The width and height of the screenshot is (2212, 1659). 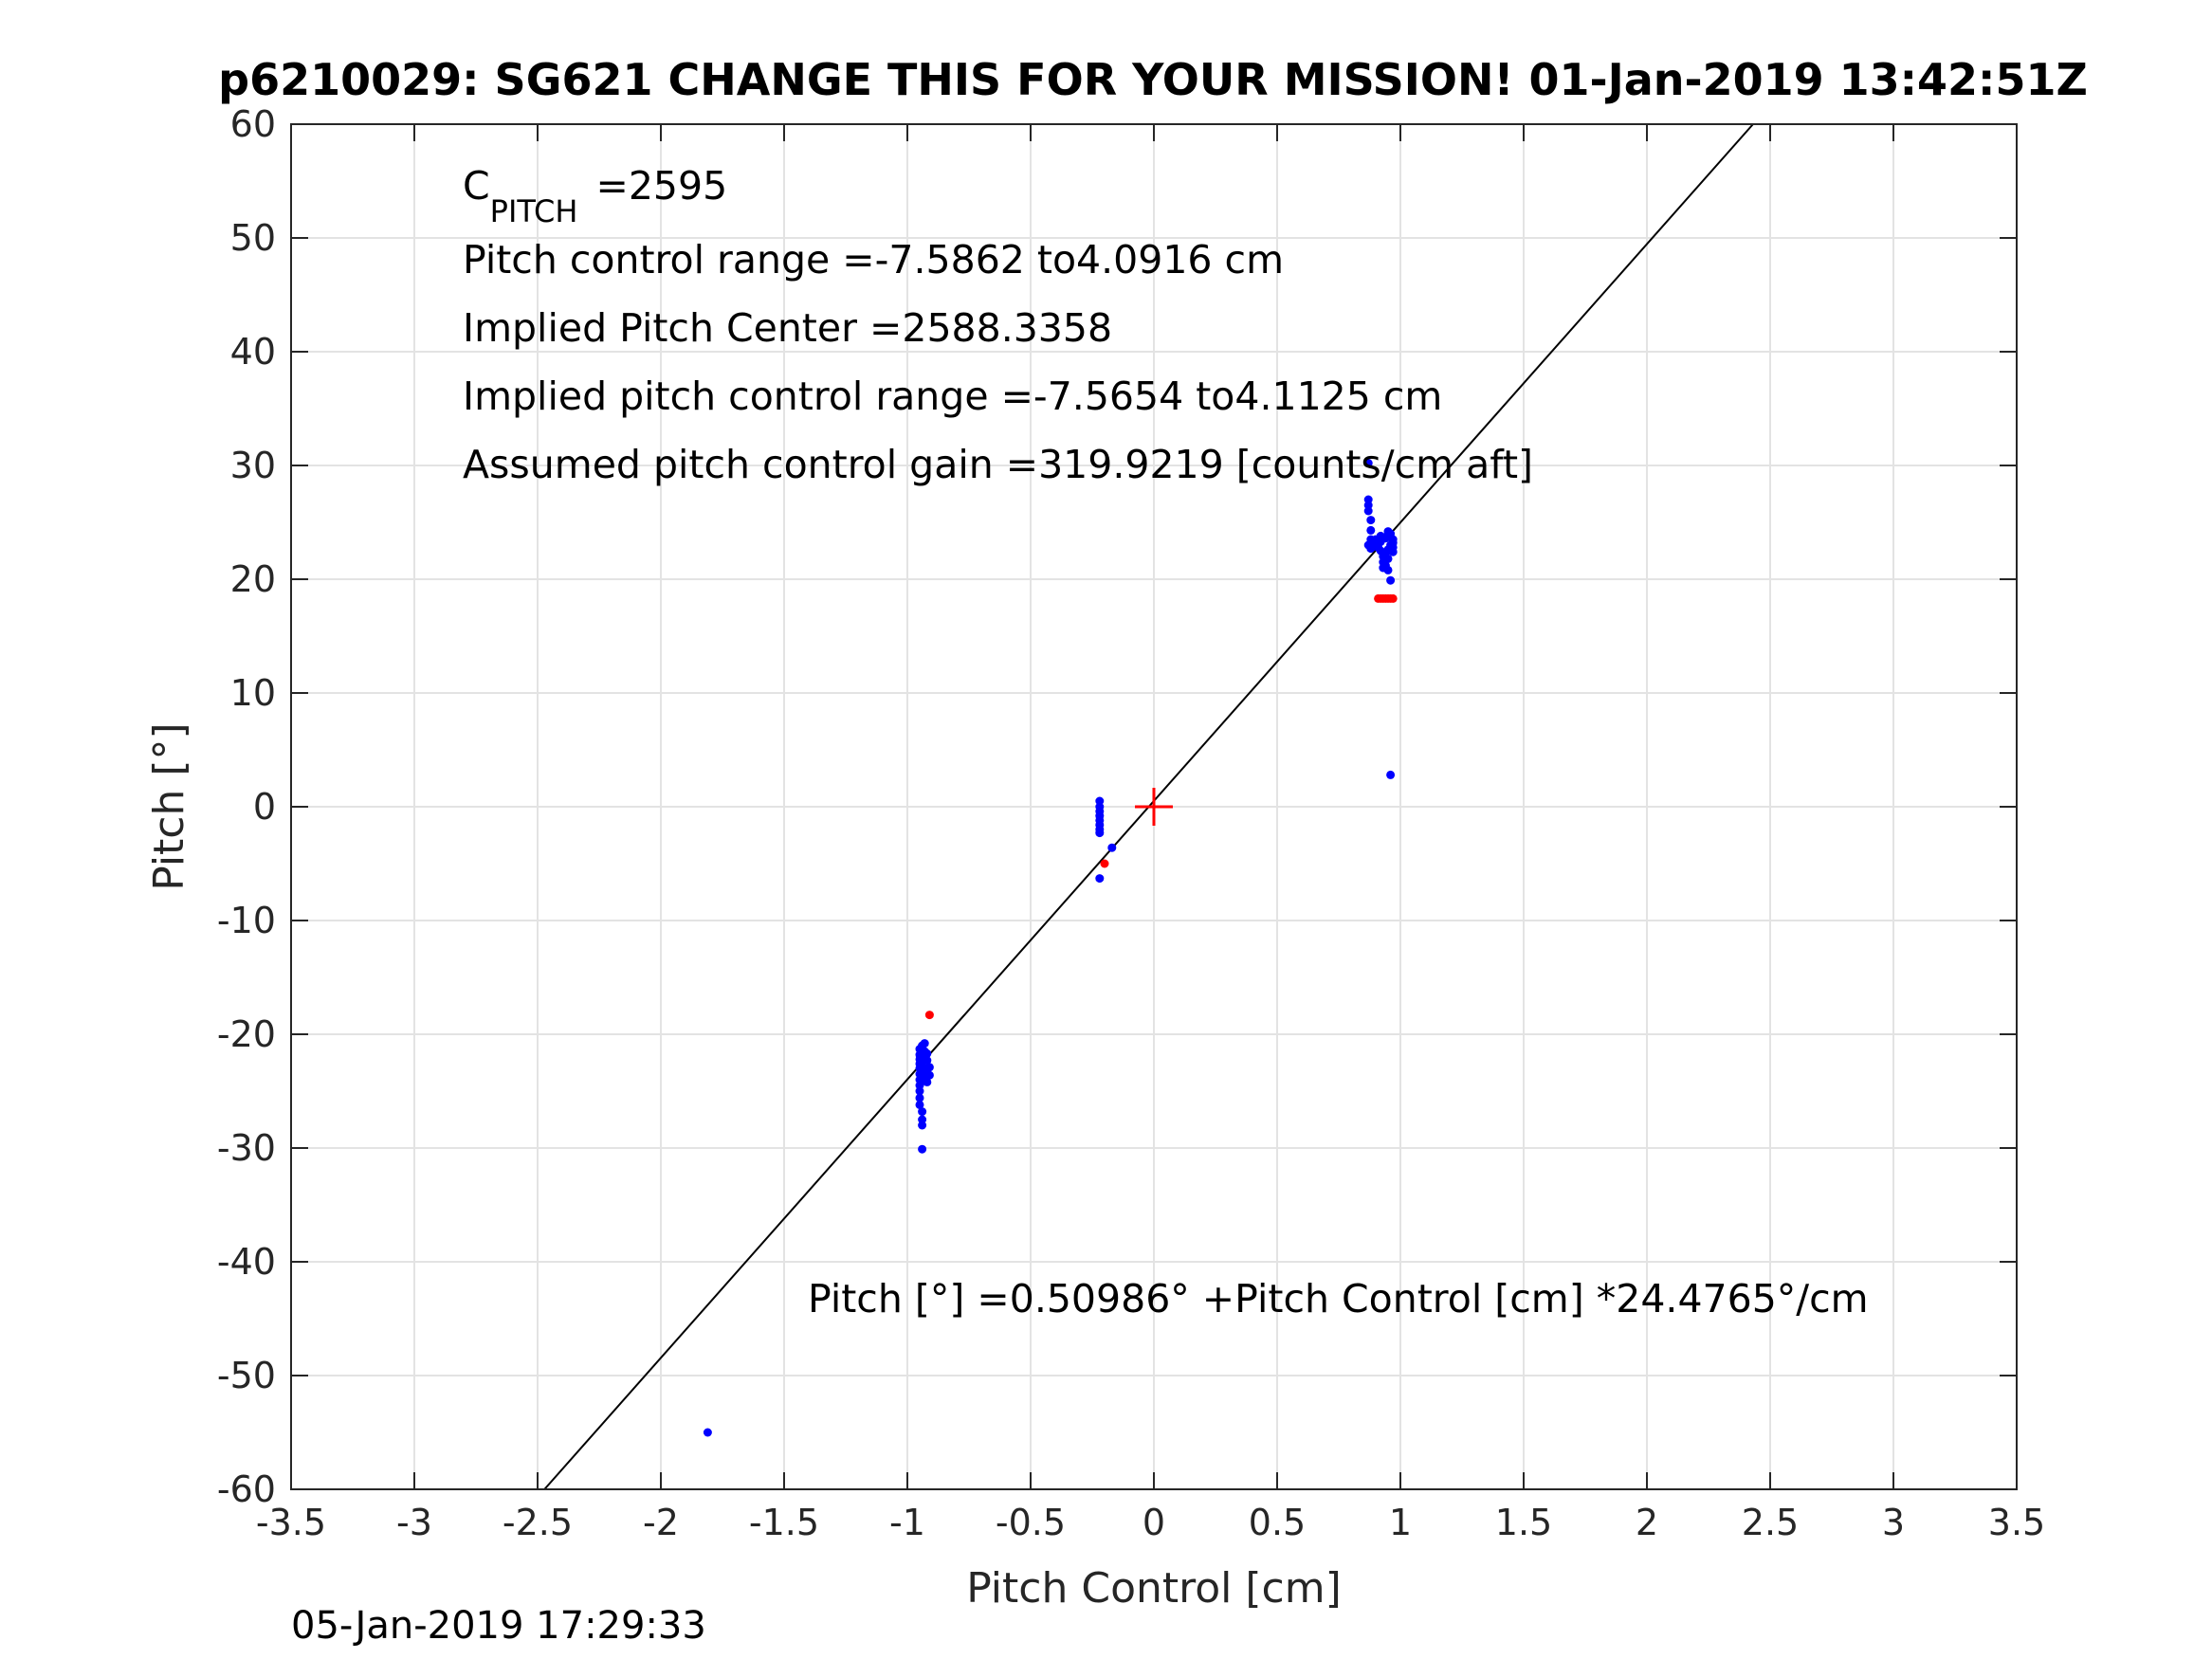 What do you see at coordinates (476, 186) in the screenshot?
I see `c-pitch-prefix: C` at bounding box center [476, 186].